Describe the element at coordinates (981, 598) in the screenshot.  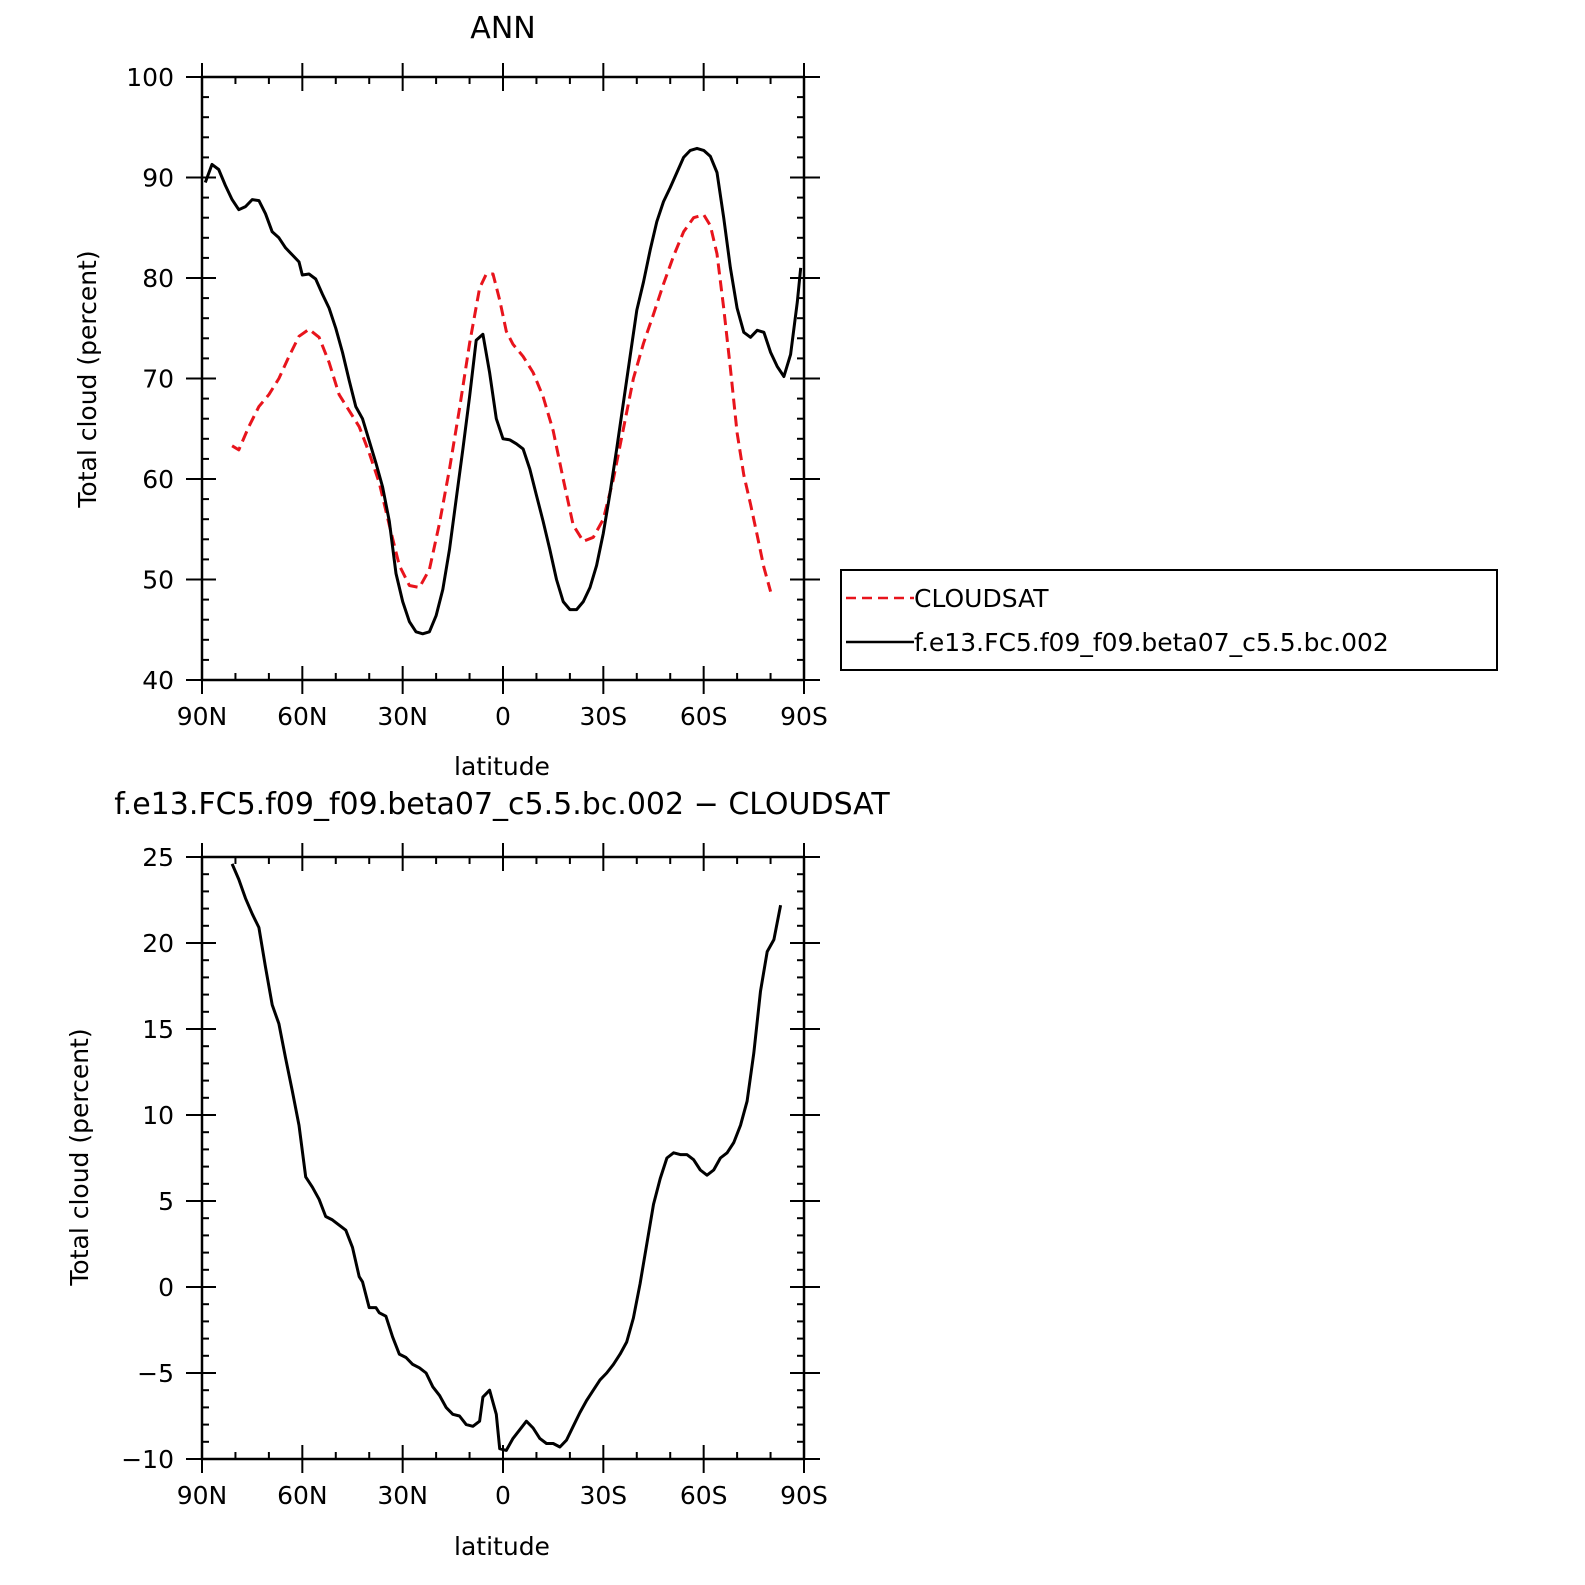
I see `legend-label-cloudsat: CLOUDSAT` at that location.